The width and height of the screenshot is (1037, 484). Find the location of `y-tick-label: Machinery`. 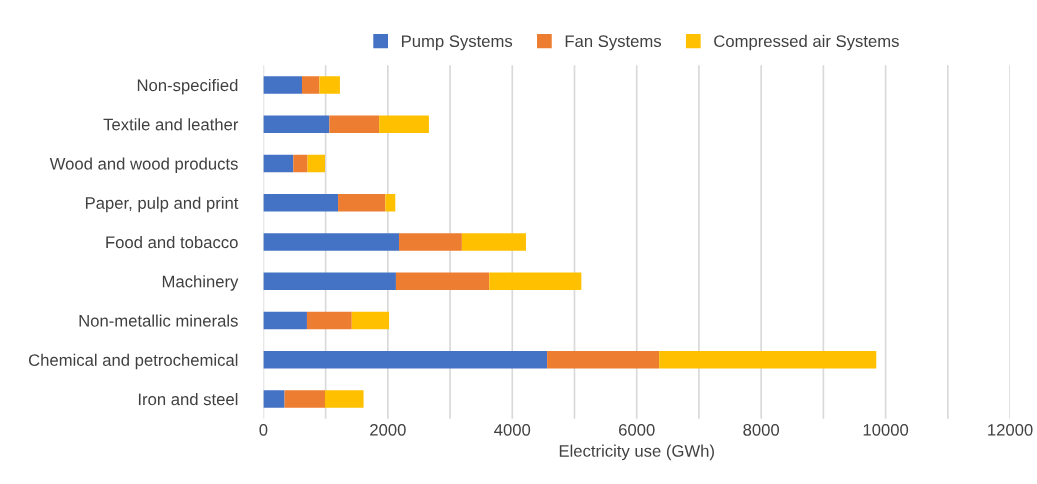

y-tick-label: Machinery is located at coordinates (200, 283).